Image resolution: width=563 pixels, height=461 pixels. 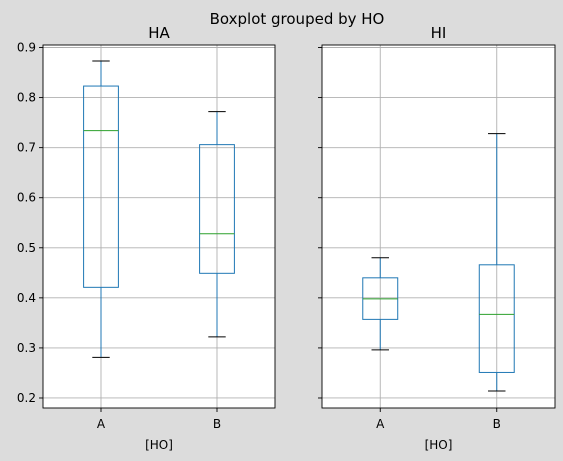 What do you see at coordinates (26, 148) in the screenshot?
I see `panel0-ytick-label-5: 0.7` at bounding box center [26, 148].